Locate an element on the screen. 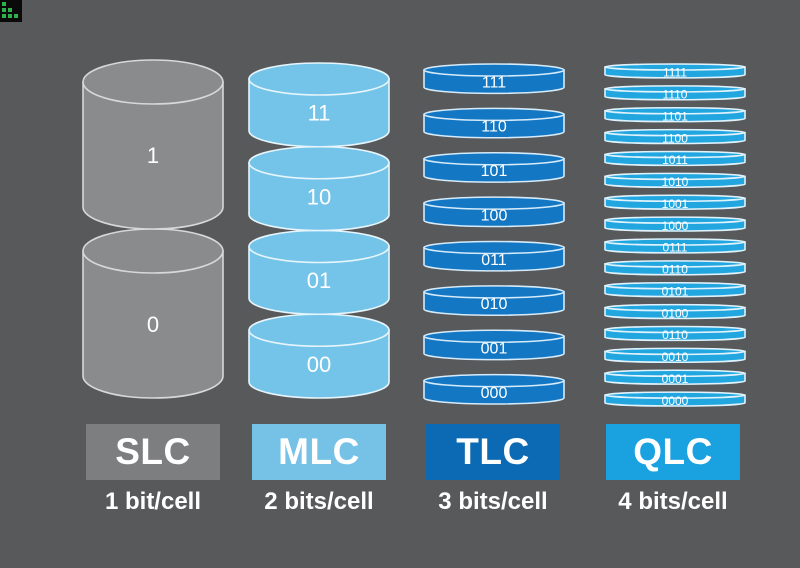 The width and height of the screenshot is (800, 568). cell-state-label: 1100 is located at coordinates (675, 138).